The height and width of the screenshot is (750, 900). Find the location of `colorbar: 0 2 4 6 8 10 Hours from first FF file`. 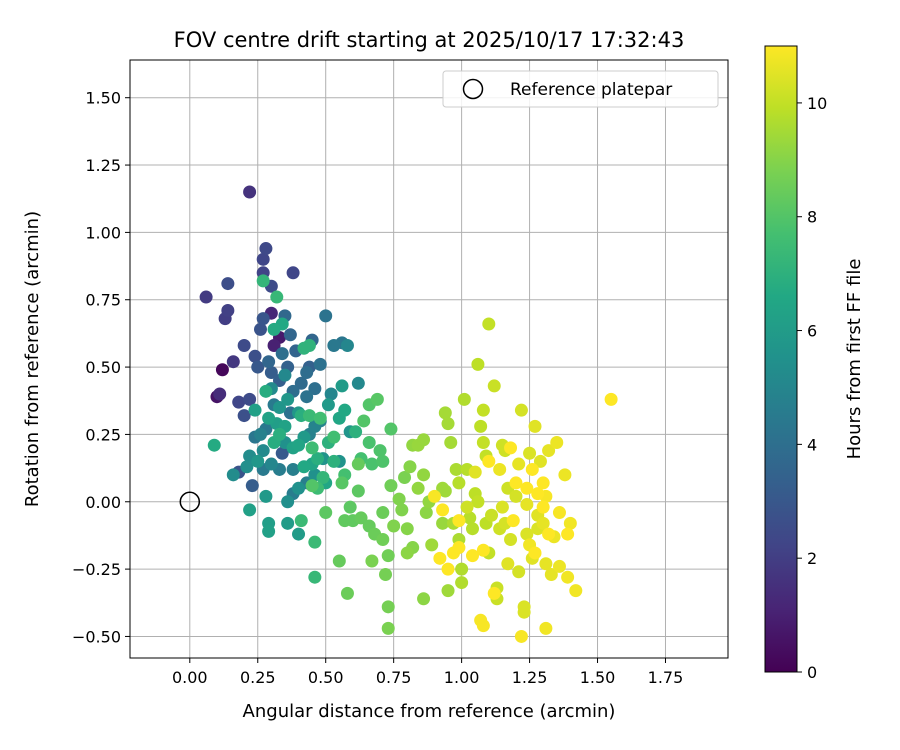

colorbar: 0 2 4 6 8 10 Hours from first FF file is located at coordinates (814, 363).